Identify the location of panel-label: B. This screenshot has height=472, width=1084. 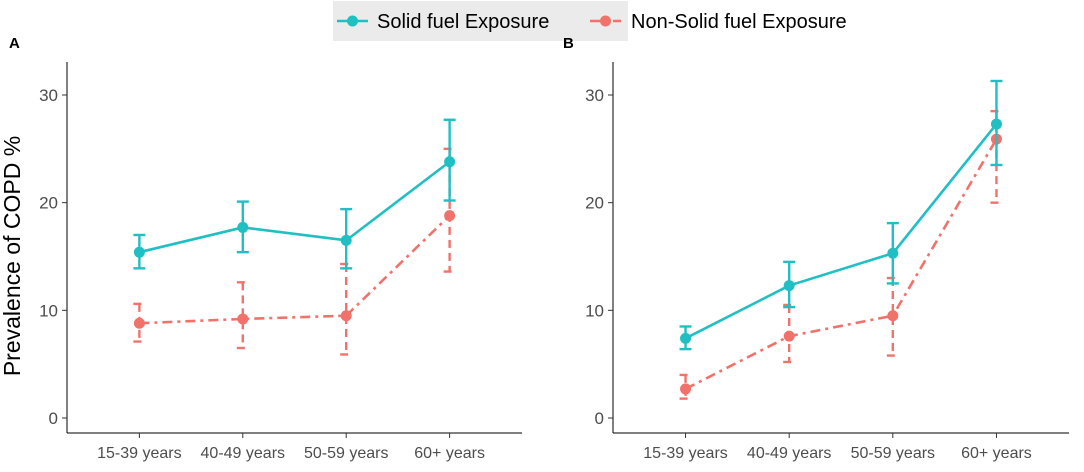
(568, 43).